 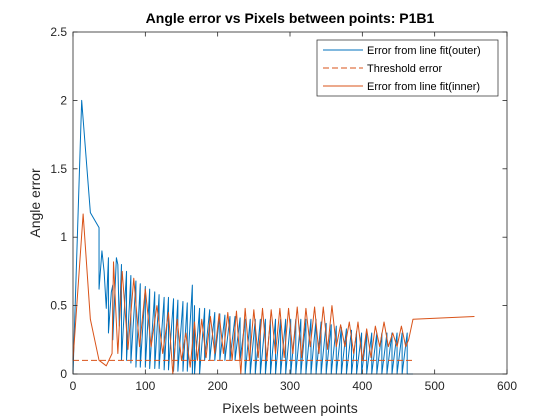 I want to click on x-axis-label: Pixels between points, so click(x=289, y=408).